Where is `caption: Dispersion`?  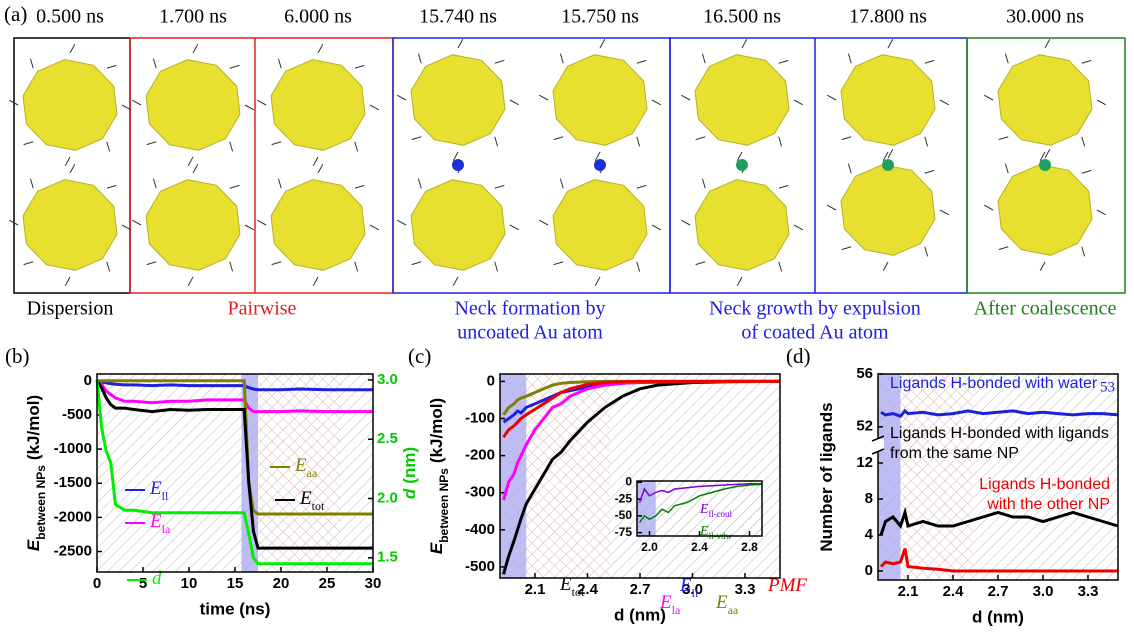
caption: Dispersion is located at coordinates (70, 309).